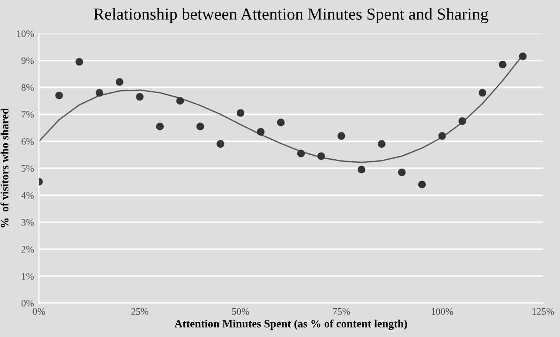 This screenshot has width=560, height=337. Describe the element at coordinates (28, 222) in the screenshot. I see `y-tick-label: 3%` at that location.